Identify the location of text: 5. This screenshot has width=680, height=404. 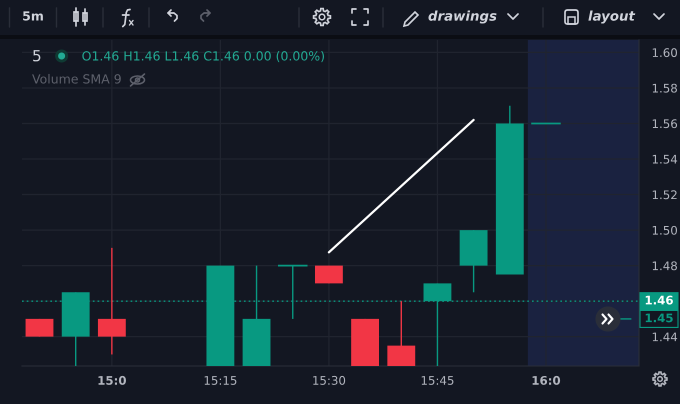
(36, 56).